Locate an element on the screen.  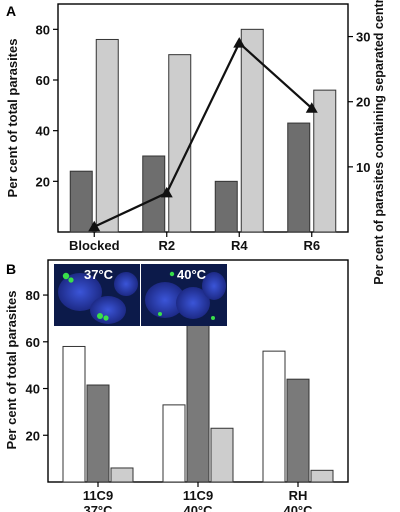
x-tick-label: R6 is located at coordinates (311, 245).